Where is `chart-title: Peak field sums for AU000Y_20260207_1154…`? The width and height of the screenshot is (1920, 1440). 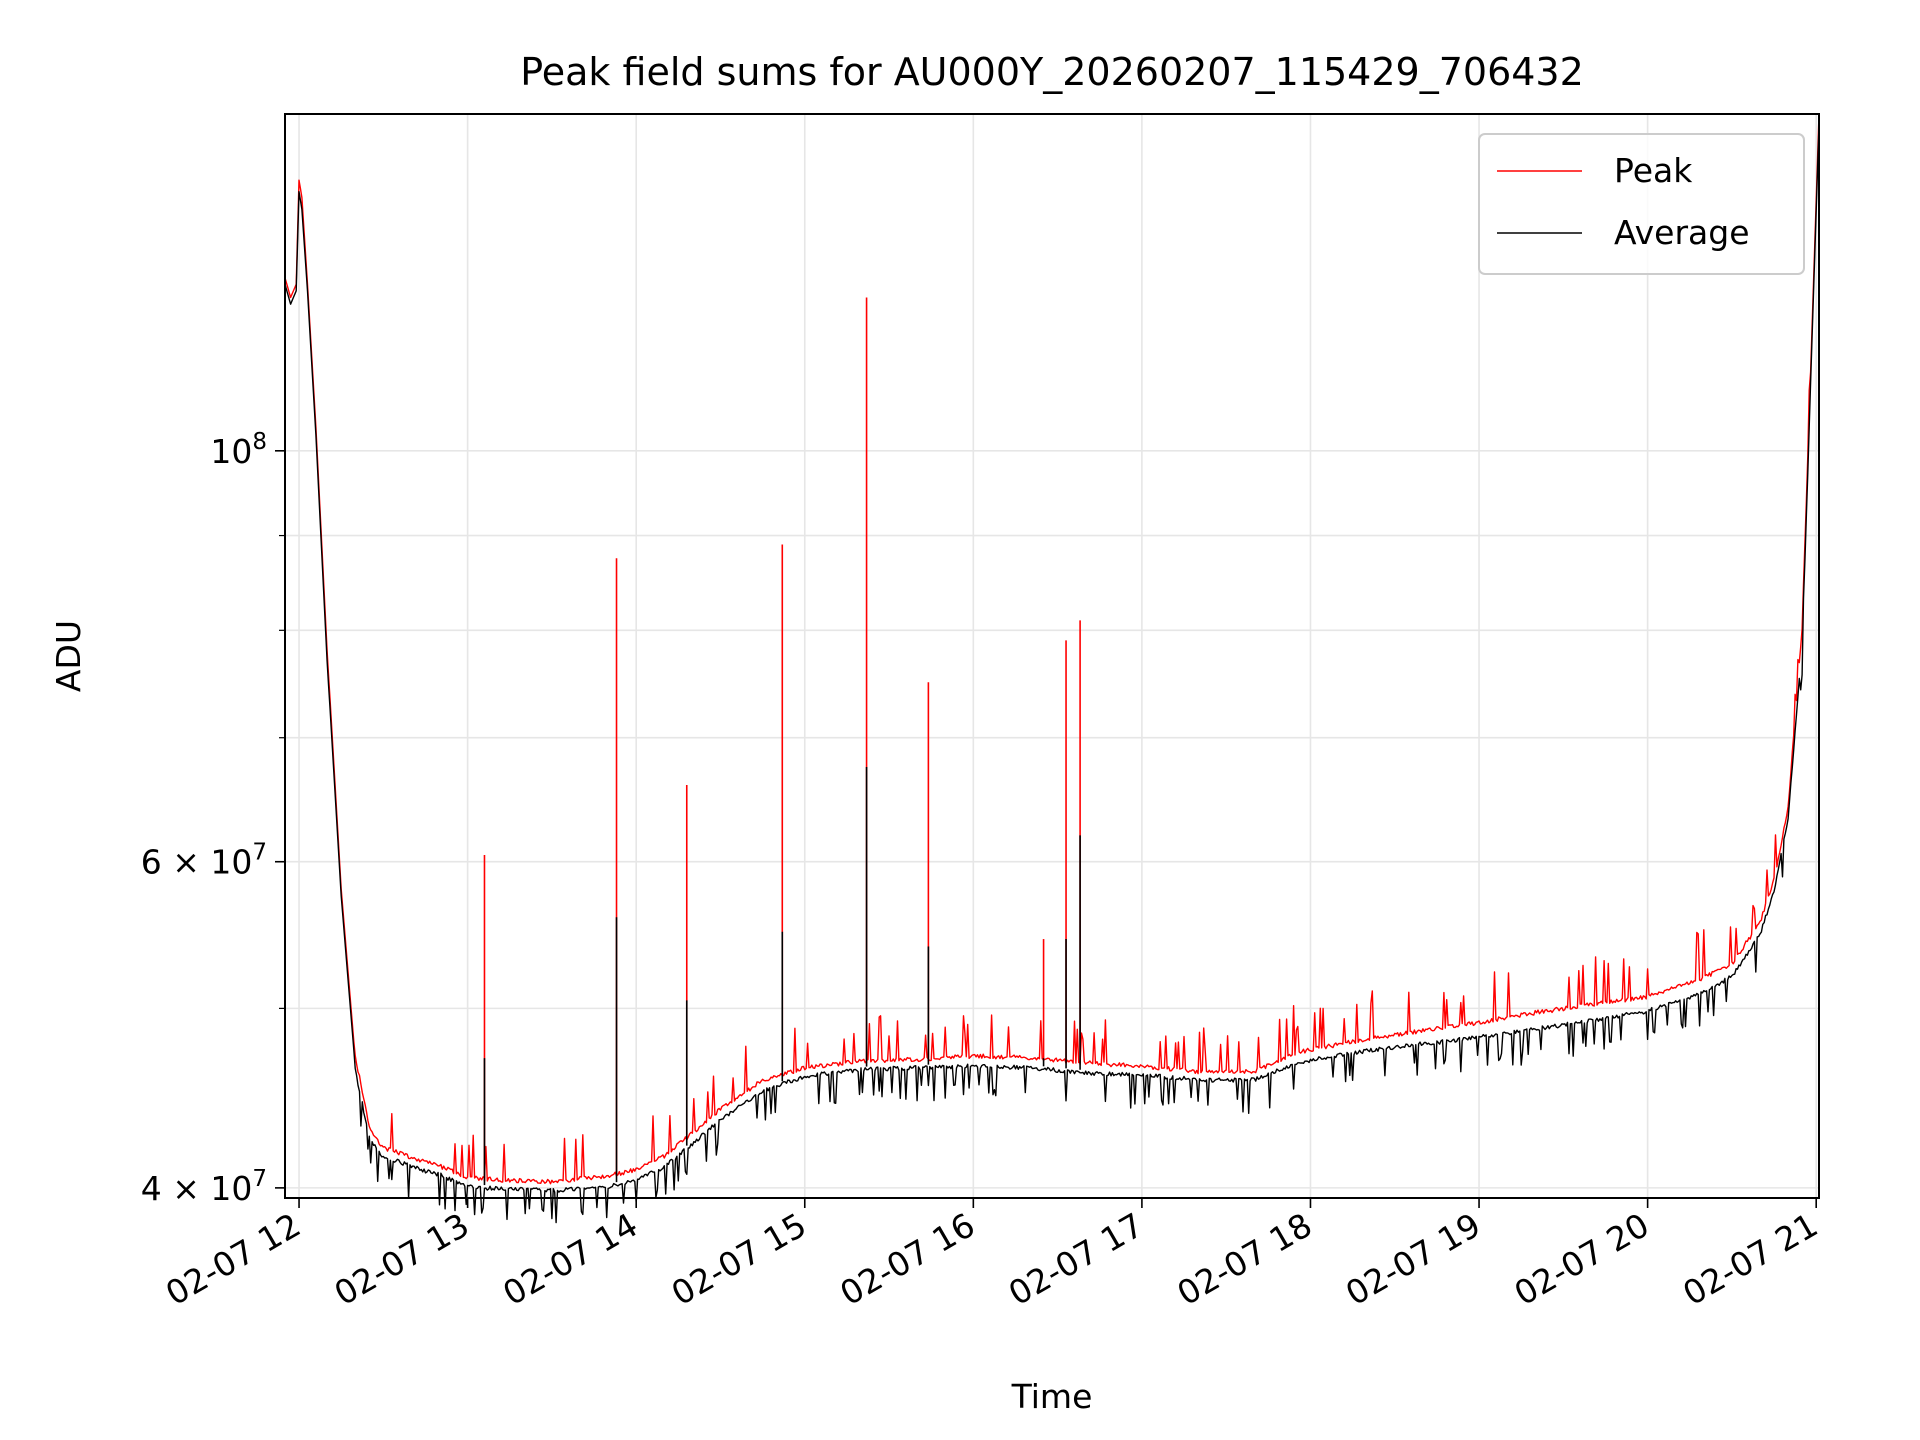
chart-title: Peak field sums for AU000Y_20260207_1154… is located at coordinates (1052, 72).